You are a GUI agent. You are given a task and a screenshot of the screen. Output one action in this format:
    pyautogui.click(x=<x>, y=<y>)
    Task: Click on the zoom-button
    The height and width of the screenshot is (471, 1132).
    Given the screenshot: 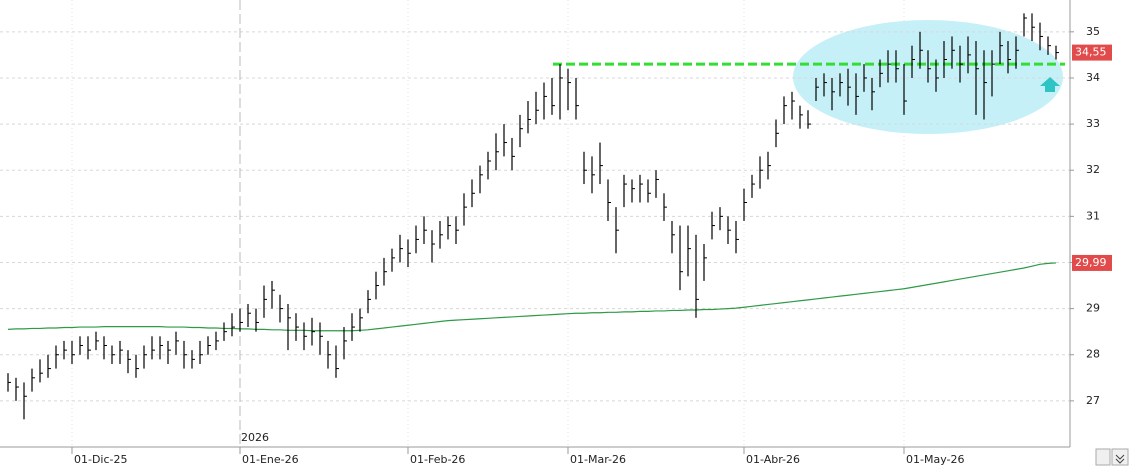 What is the action you would take?
    pyautogui.click(x=1103, y=457)
    